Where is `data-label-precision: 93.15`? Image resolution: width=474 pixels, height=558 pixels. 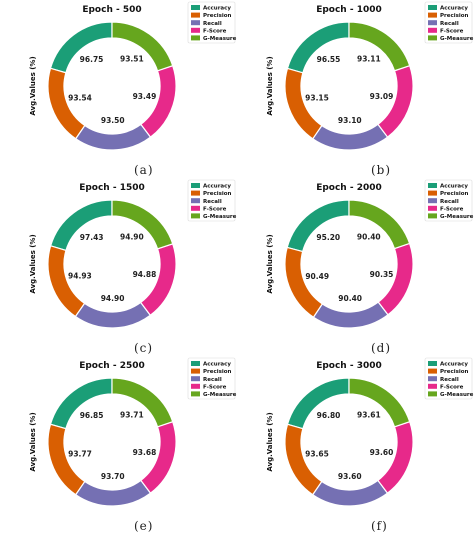 data-label-precision: 93.15 is located at coordinates (317, 98).